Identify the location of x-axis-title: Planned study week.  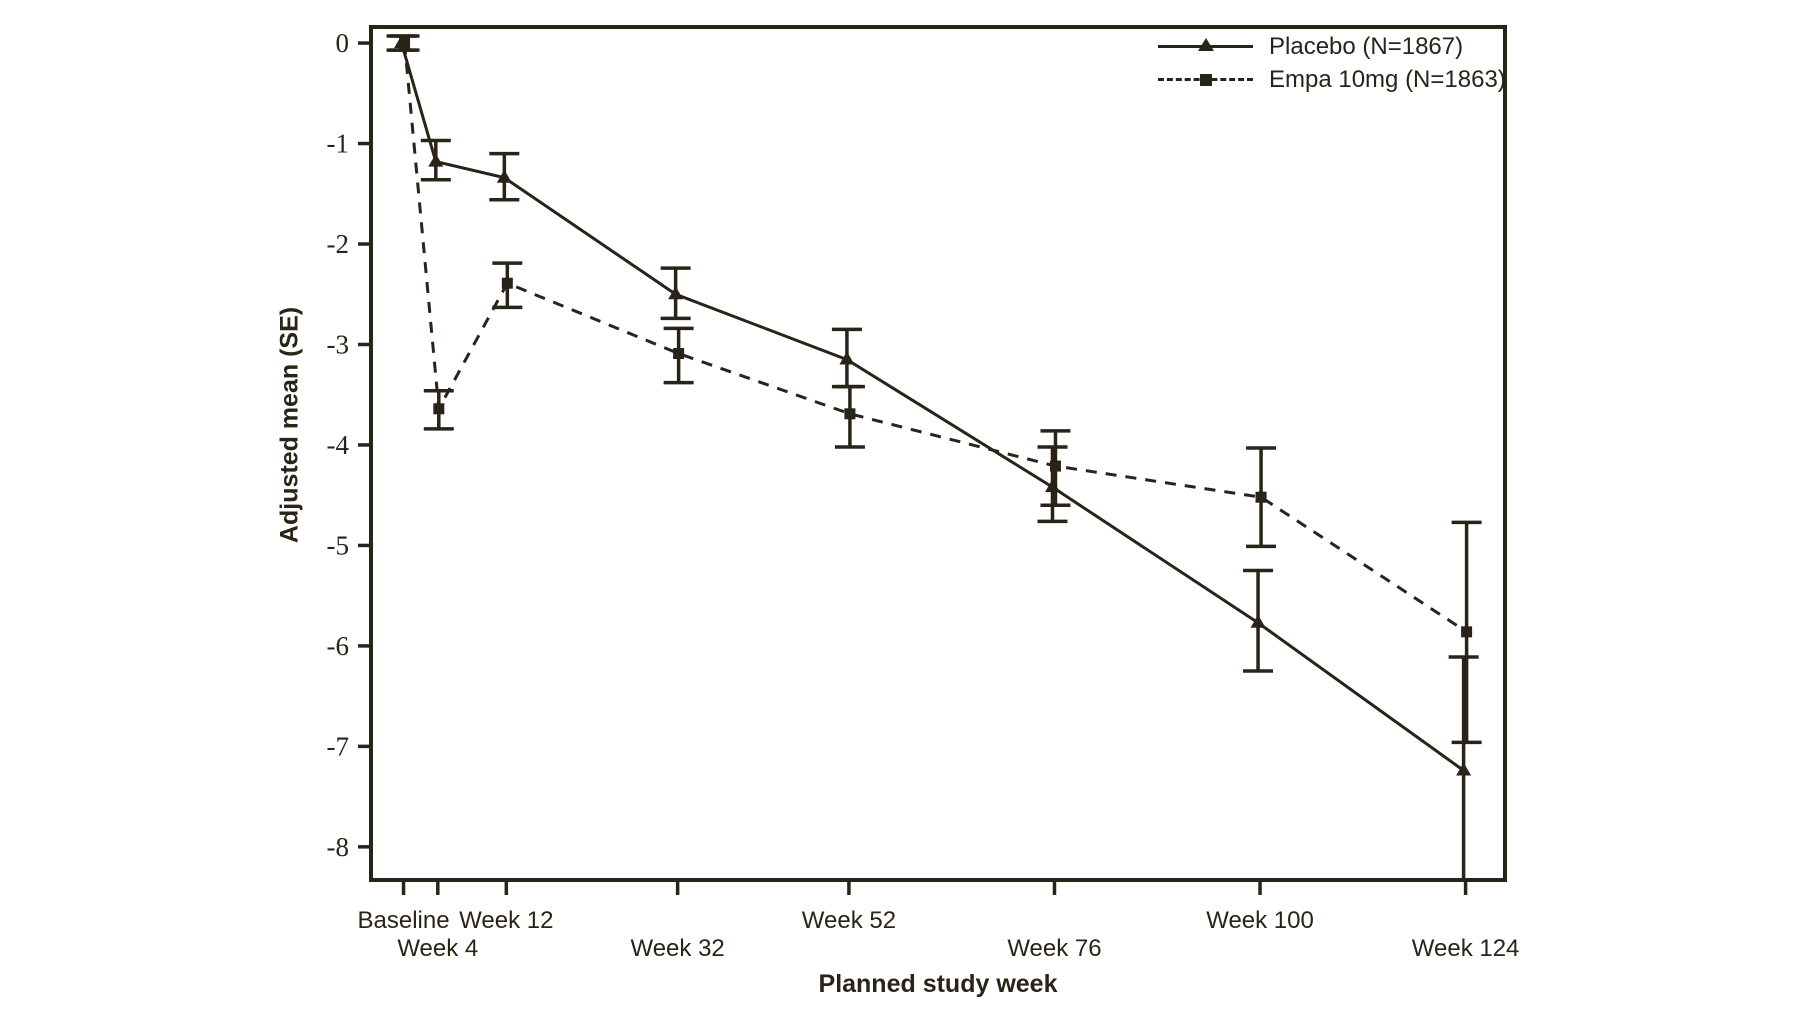
(938, 984).